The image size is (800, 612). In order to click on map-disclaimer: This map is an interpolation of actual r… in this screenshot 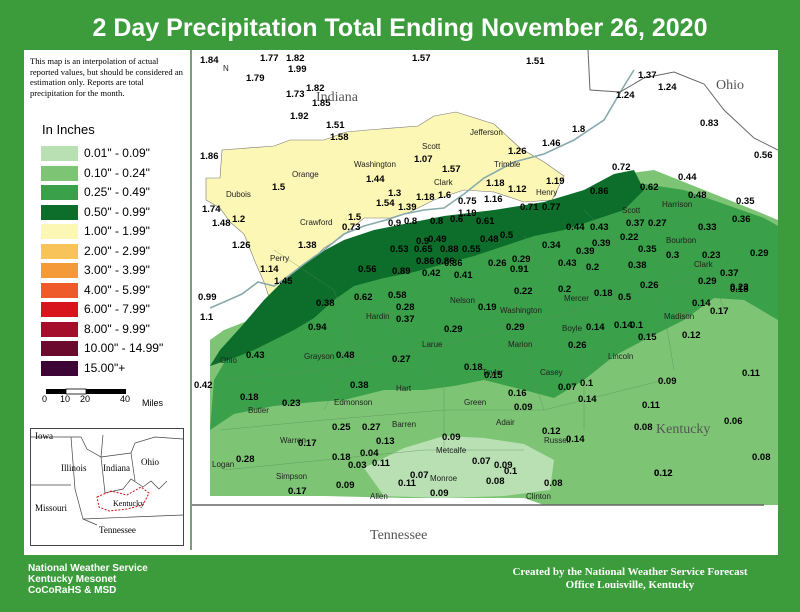, I will do `click(106, 77)`.